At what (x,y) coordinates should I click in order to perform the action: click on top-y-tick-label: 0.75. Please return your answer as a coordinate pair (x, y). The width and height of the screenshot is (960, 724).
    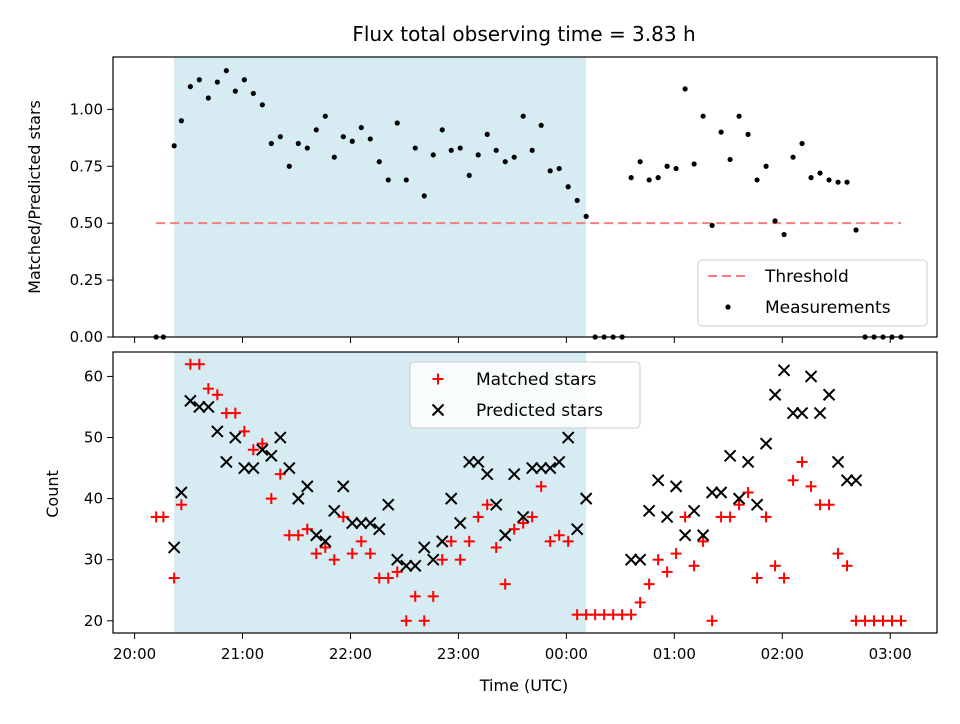
    Looking at the image, I should click on (86, 166).